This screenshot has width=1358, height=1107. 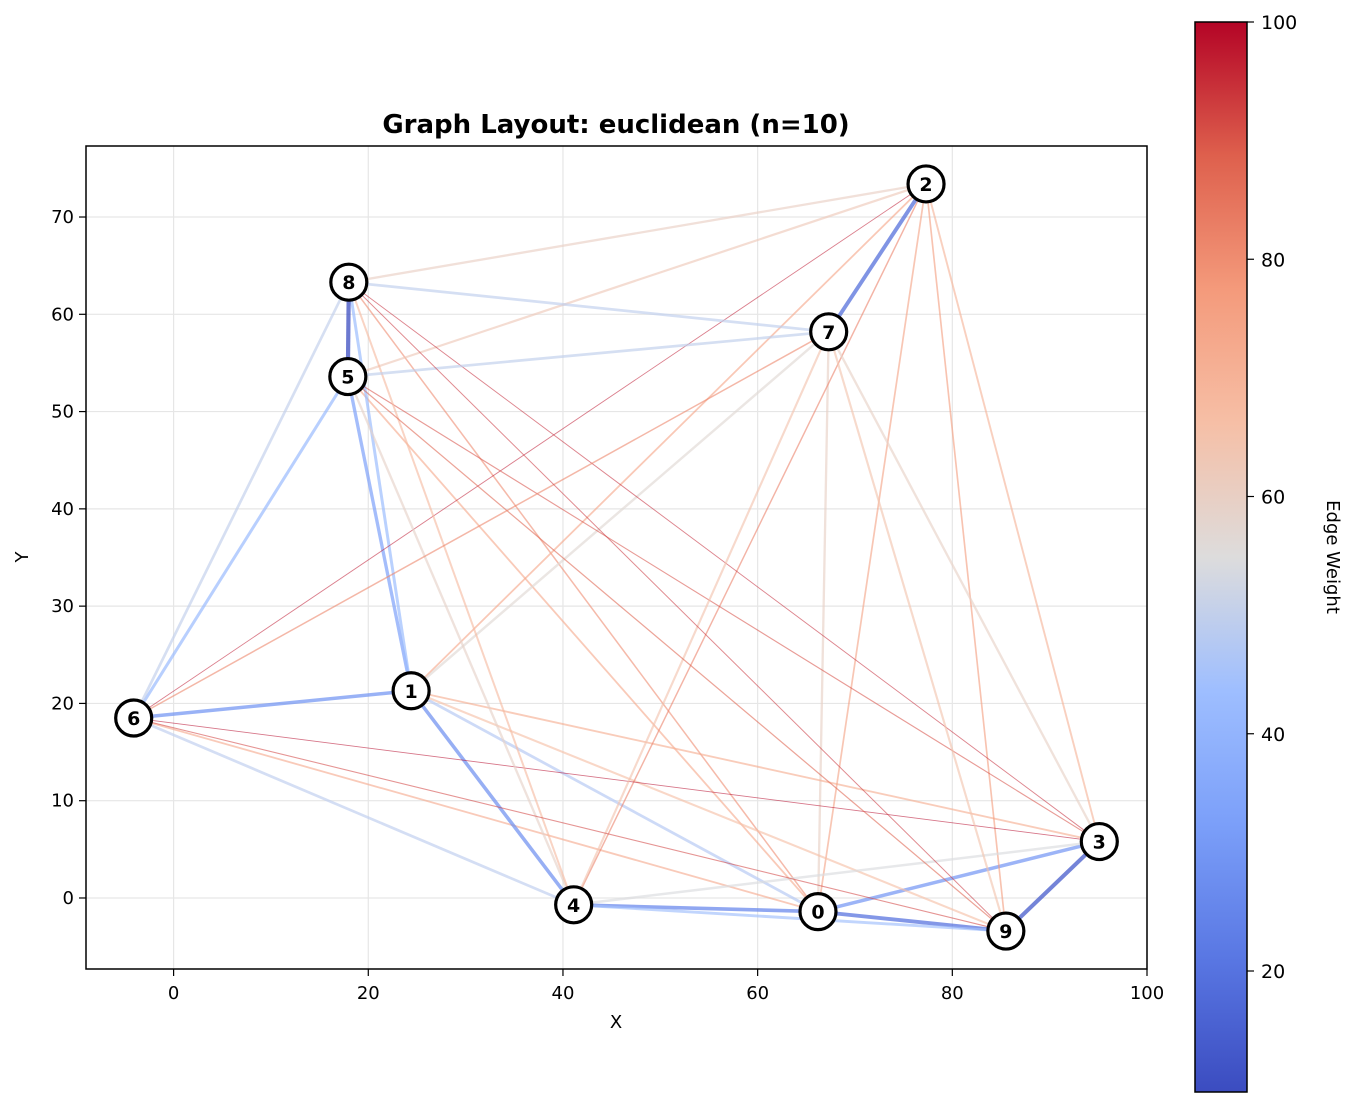 I want to click on y-axis: 0 10 20 30 40 50 60 70, so click(x=68, y=558).